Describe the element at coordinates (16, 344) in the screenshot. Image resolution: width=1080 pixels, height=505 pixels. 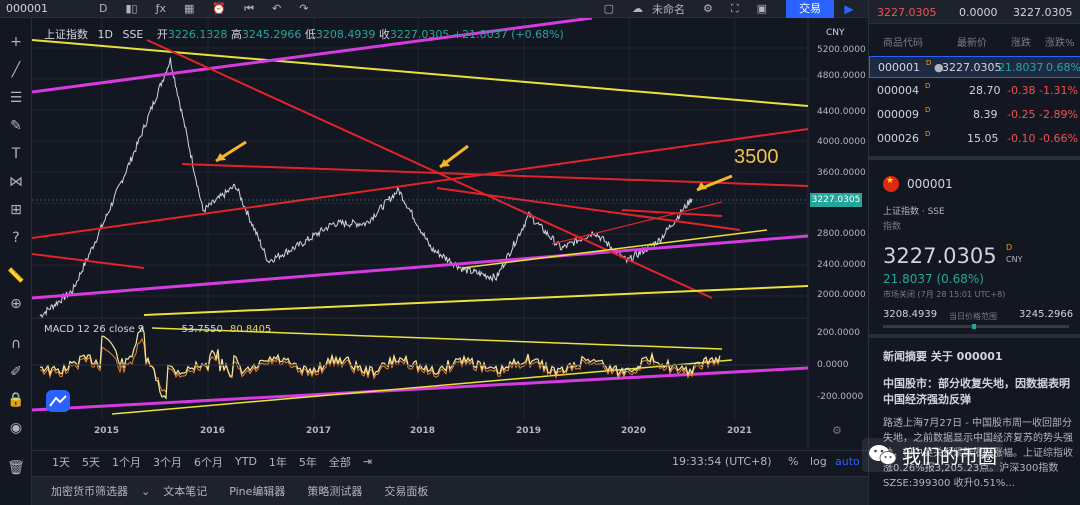
I see `magnet-icon: ∩` at that location.